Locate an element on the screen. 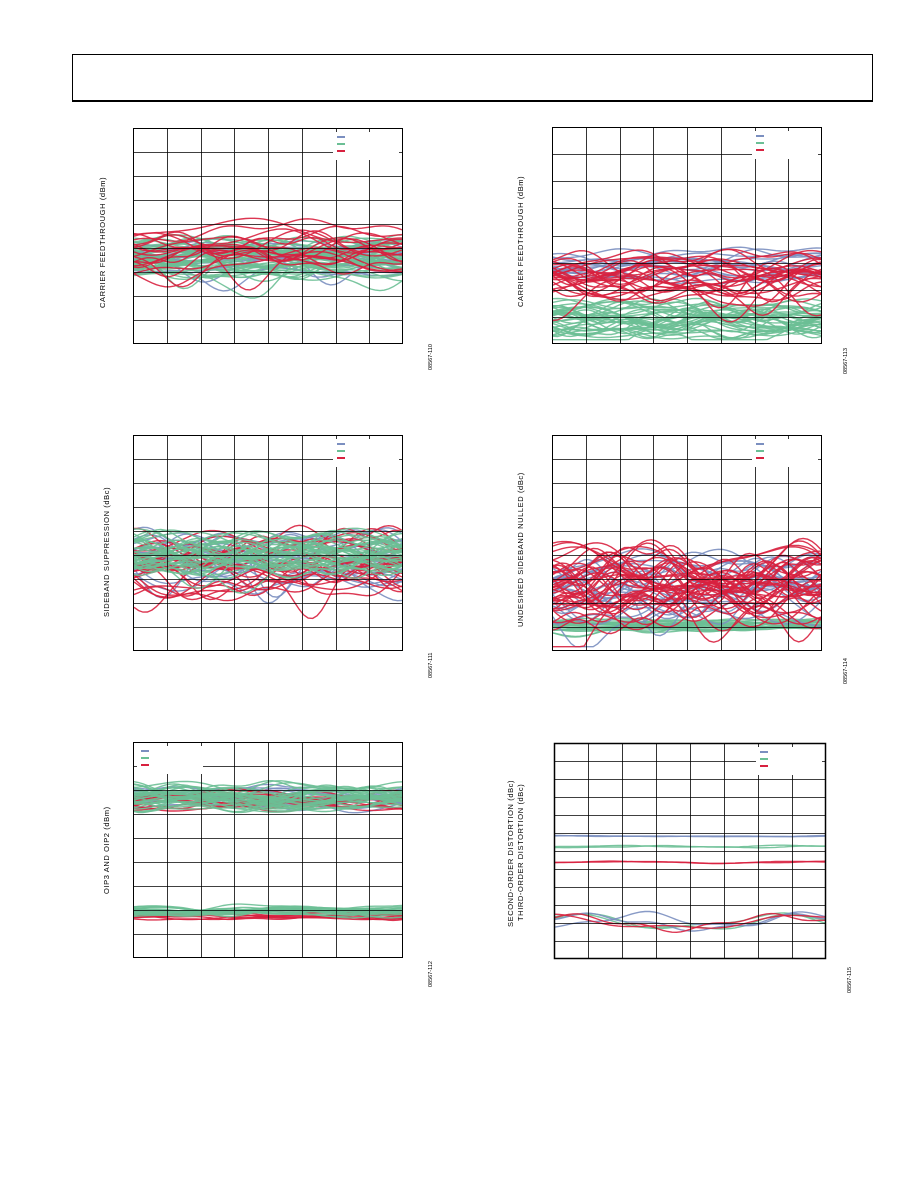 The width and height of the screenshot is (918, 1188). figure-carrier-feedthrough-right: CARRIER FEEDTHROUGH (dBm) 08567-113 is located at coordinates (682, 250).